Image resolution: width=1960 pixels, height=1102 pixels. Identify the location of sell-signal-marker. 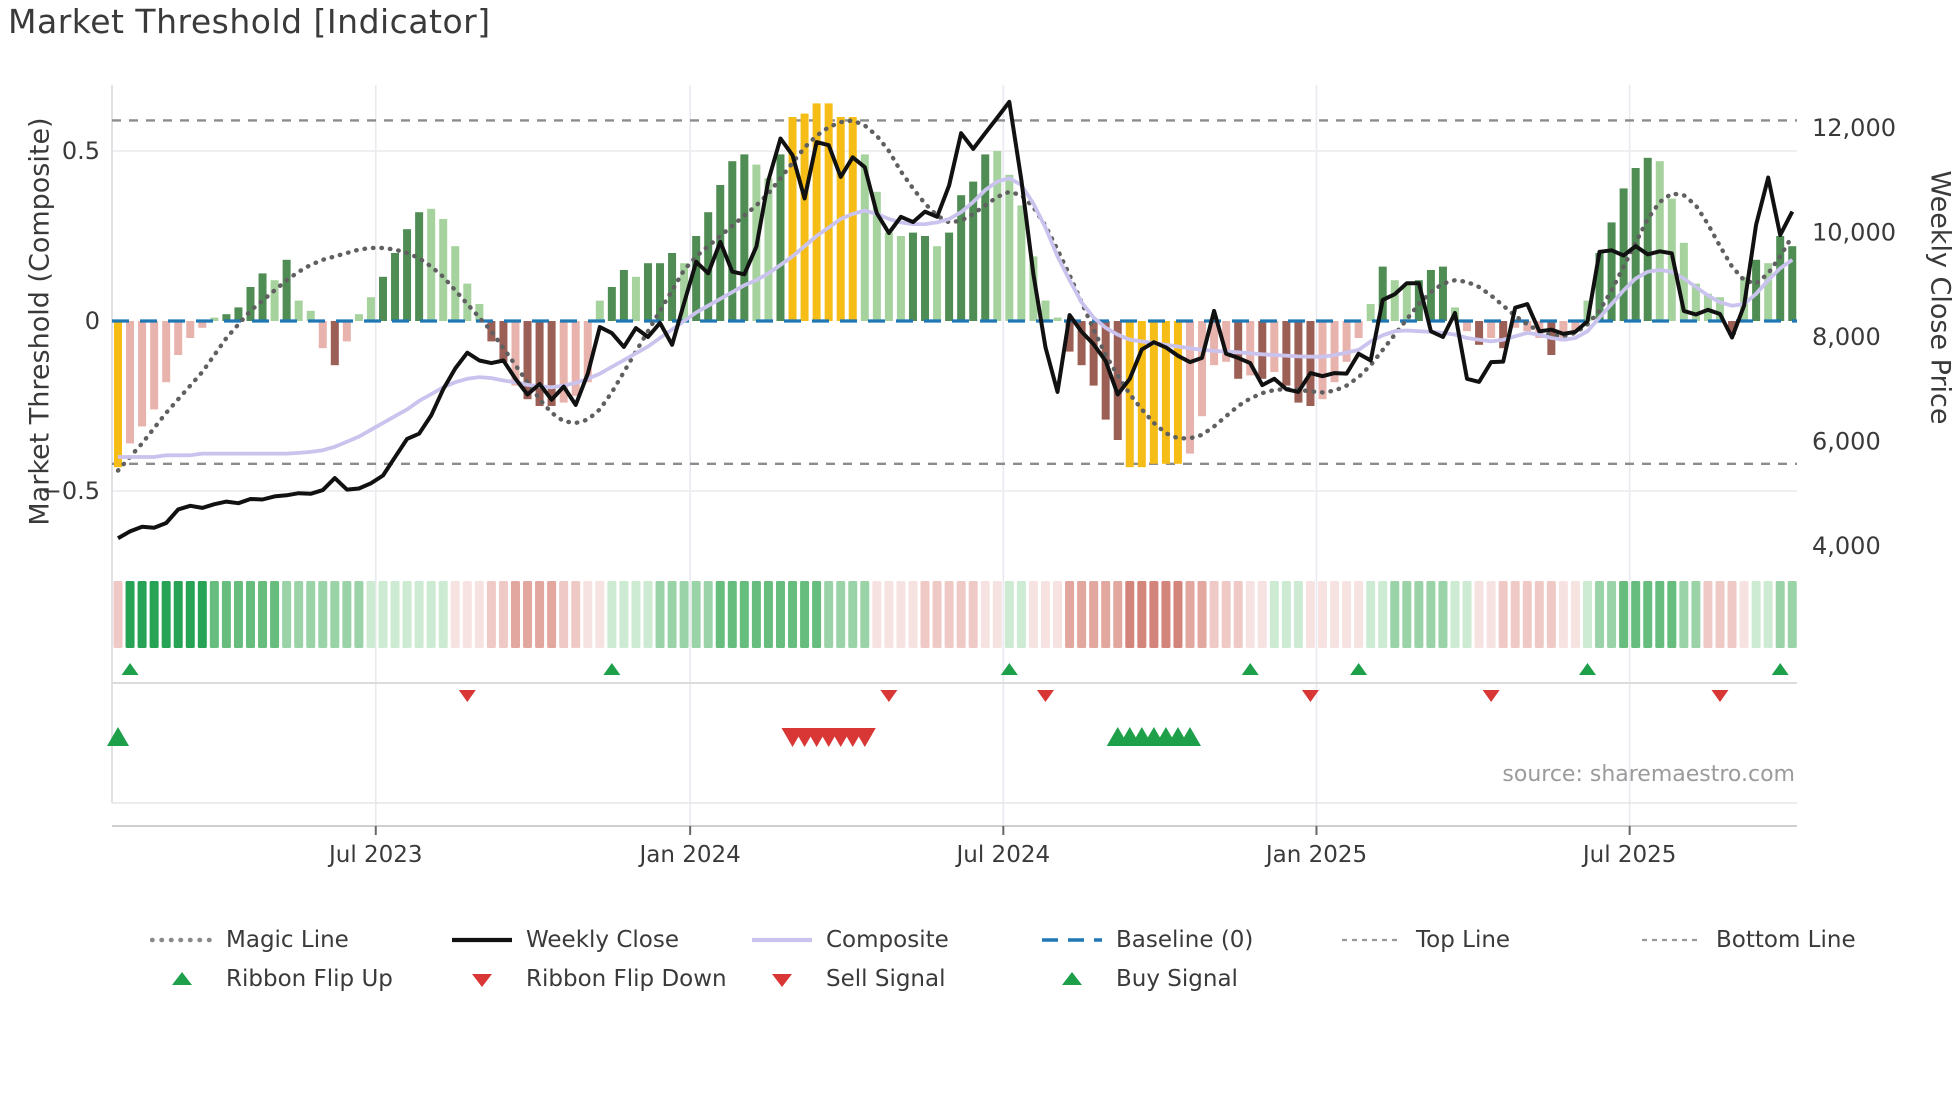
(864, 737).